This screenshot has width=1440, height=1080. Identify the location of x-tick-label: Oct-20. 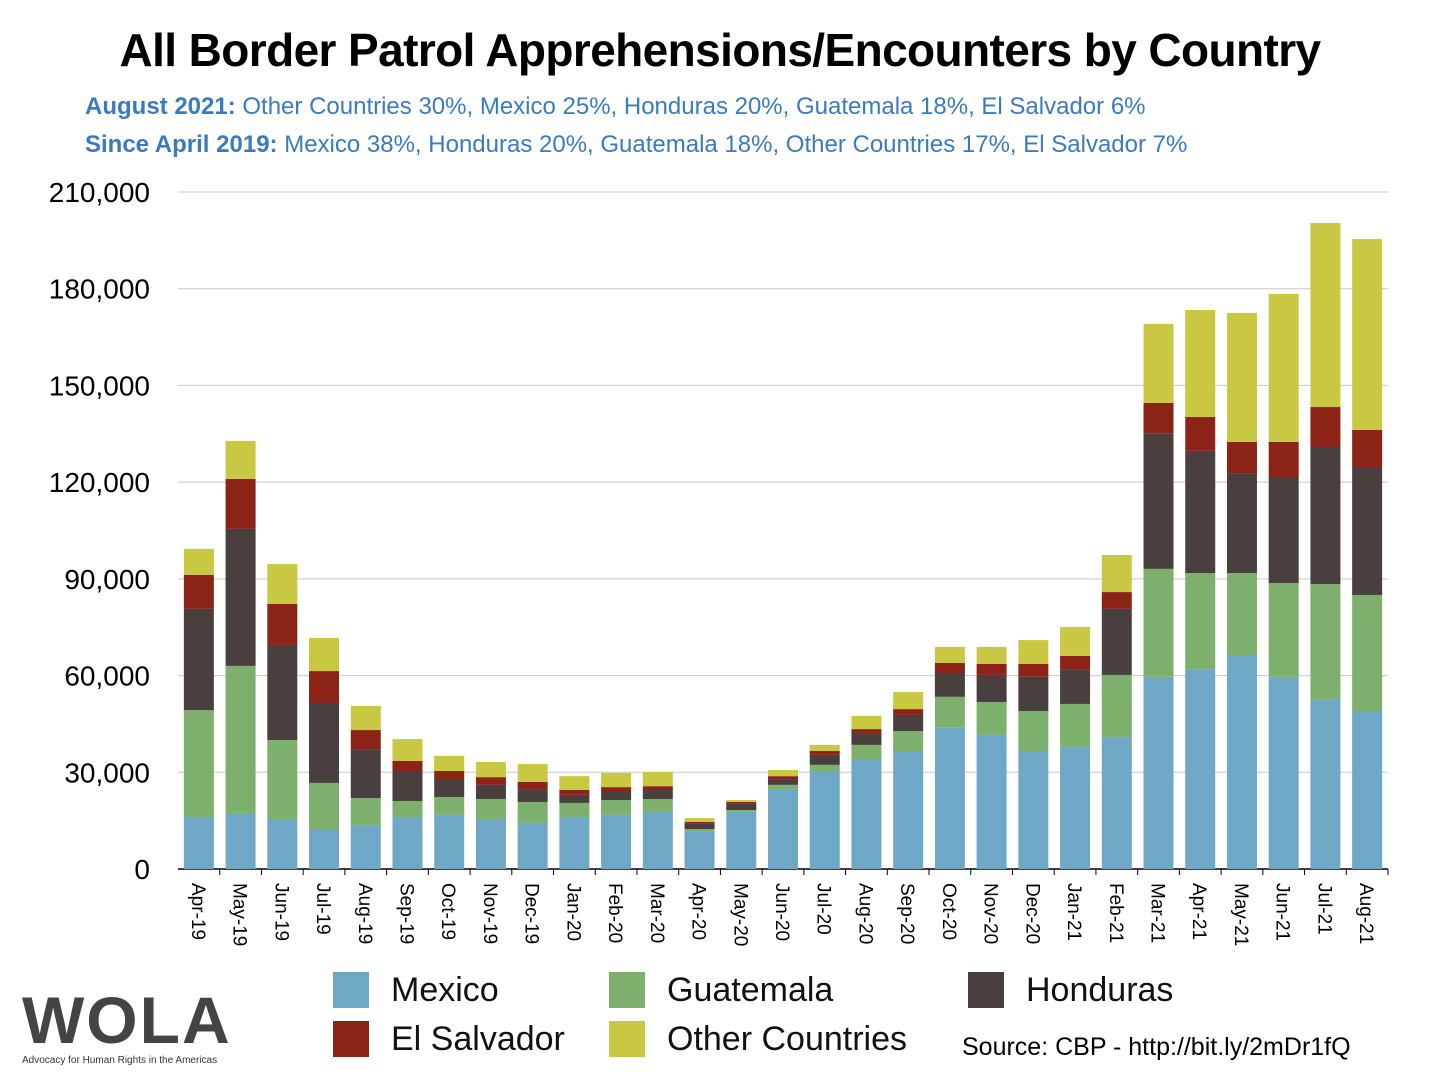
(948, 911).